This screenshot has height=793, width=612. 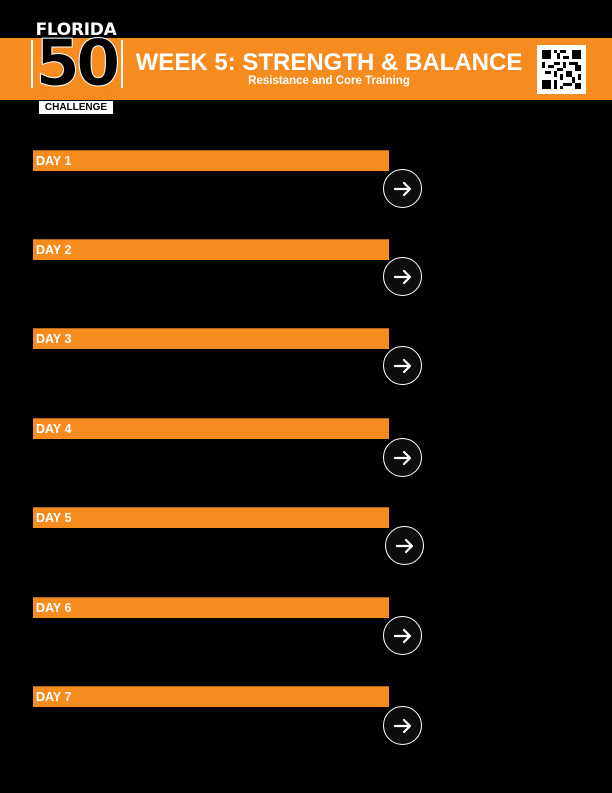 I want to click on day-7-arrow-button, so click(x=402, y=725).